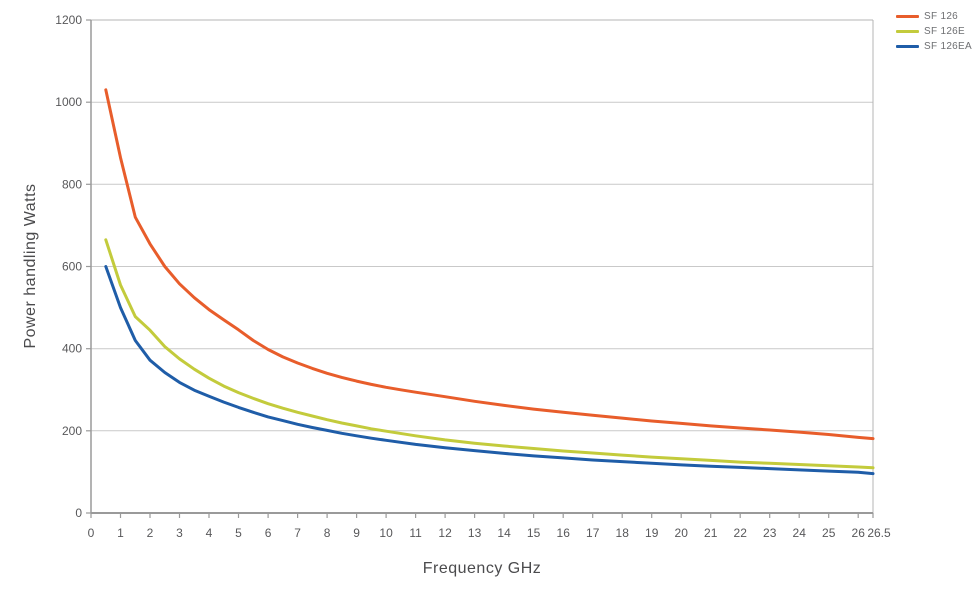 The width and height of the screenshot is (980, 591). I want to click on x-tick-label-21: 21, so click(711, 533).